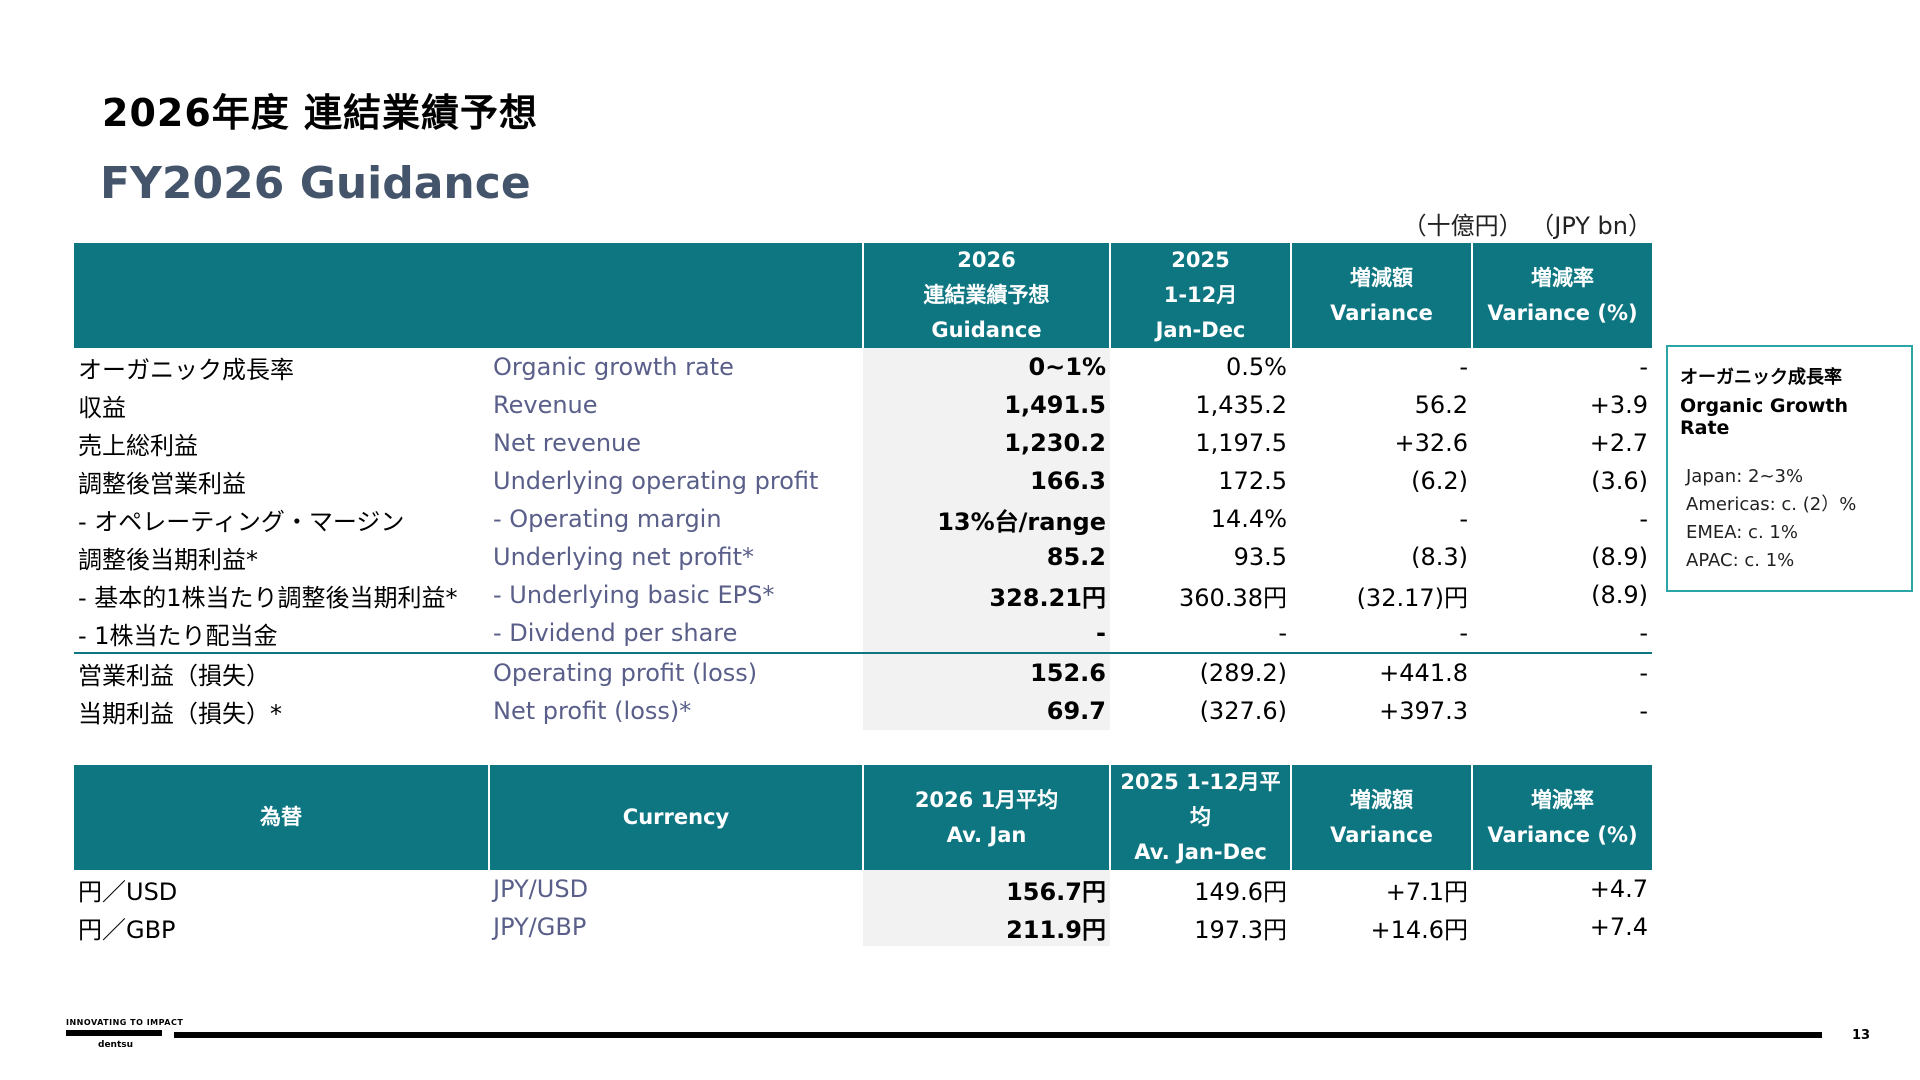 This screenshot has width=1920, height=1080. Describe the element at coordinates (180, 713) in the screenshot. I see `row-label-jp: 当期利益（損失）*` at that location.